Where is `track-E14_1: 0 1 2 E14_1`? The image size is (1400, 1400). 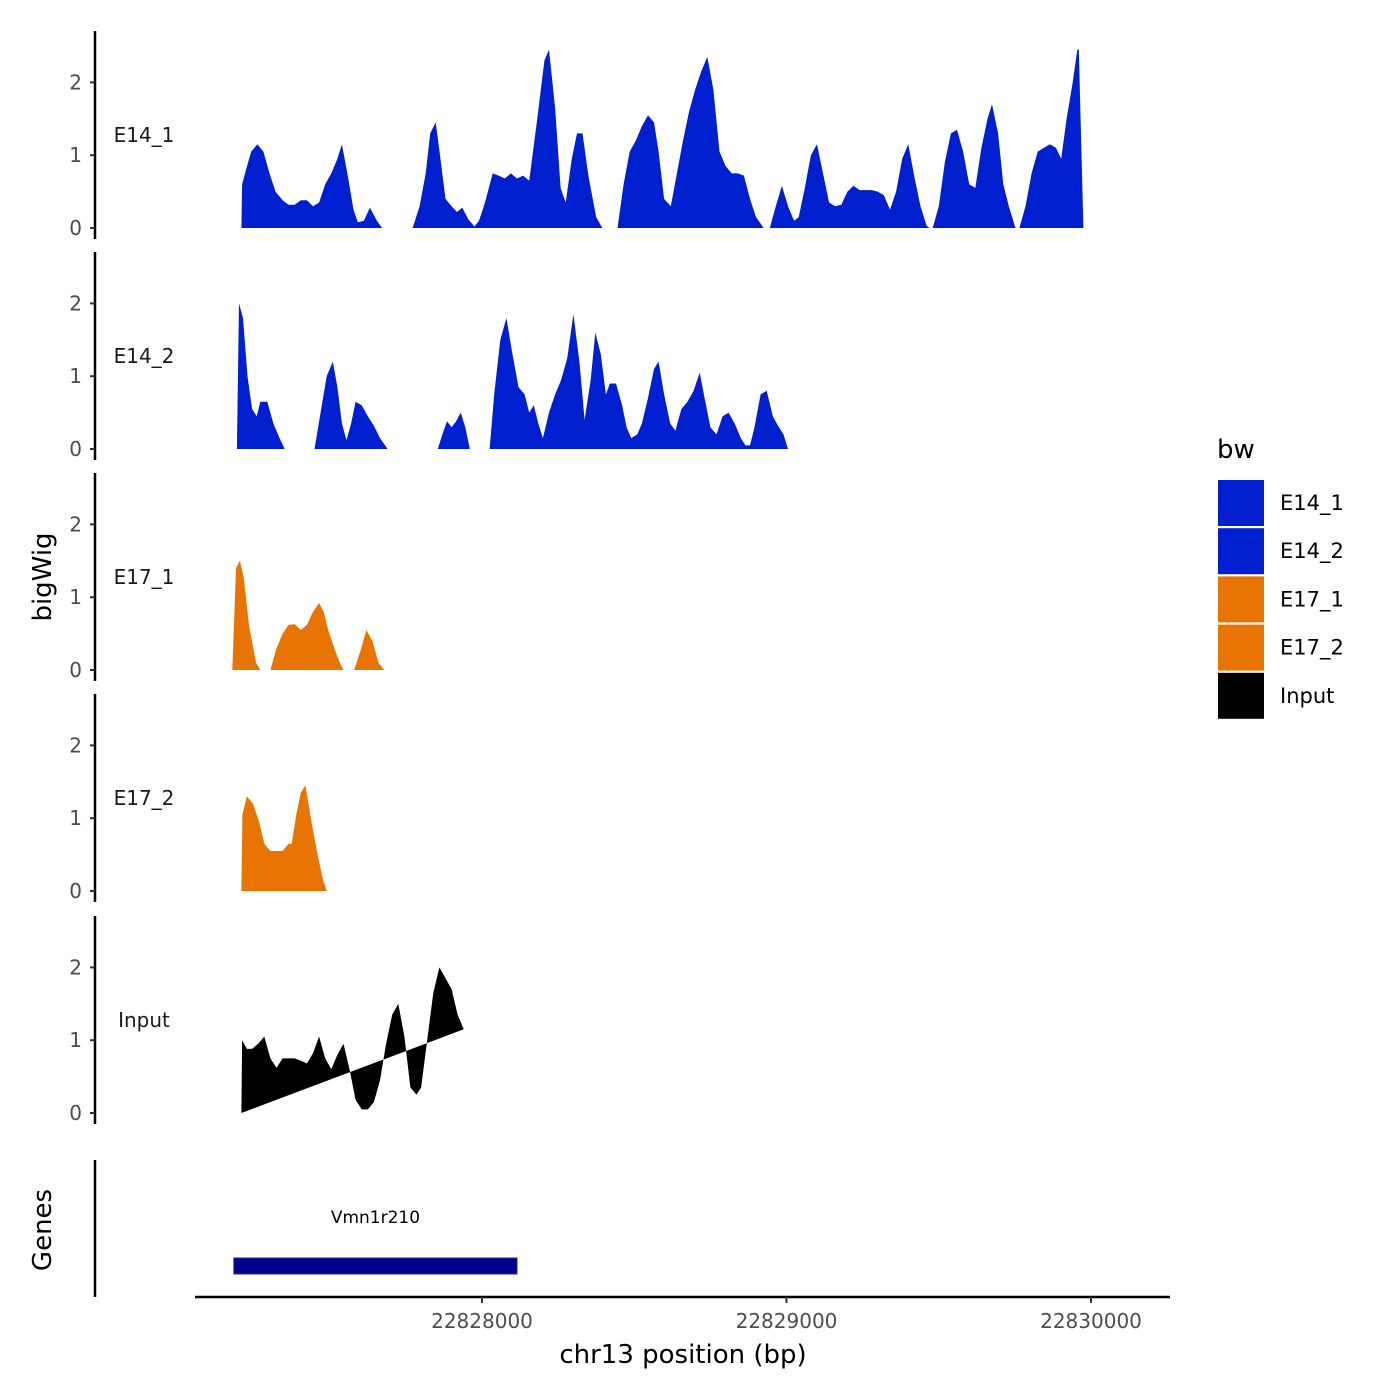
track-E14_1: 0 1 2 E14_1 is located at coordinates (576, 135).